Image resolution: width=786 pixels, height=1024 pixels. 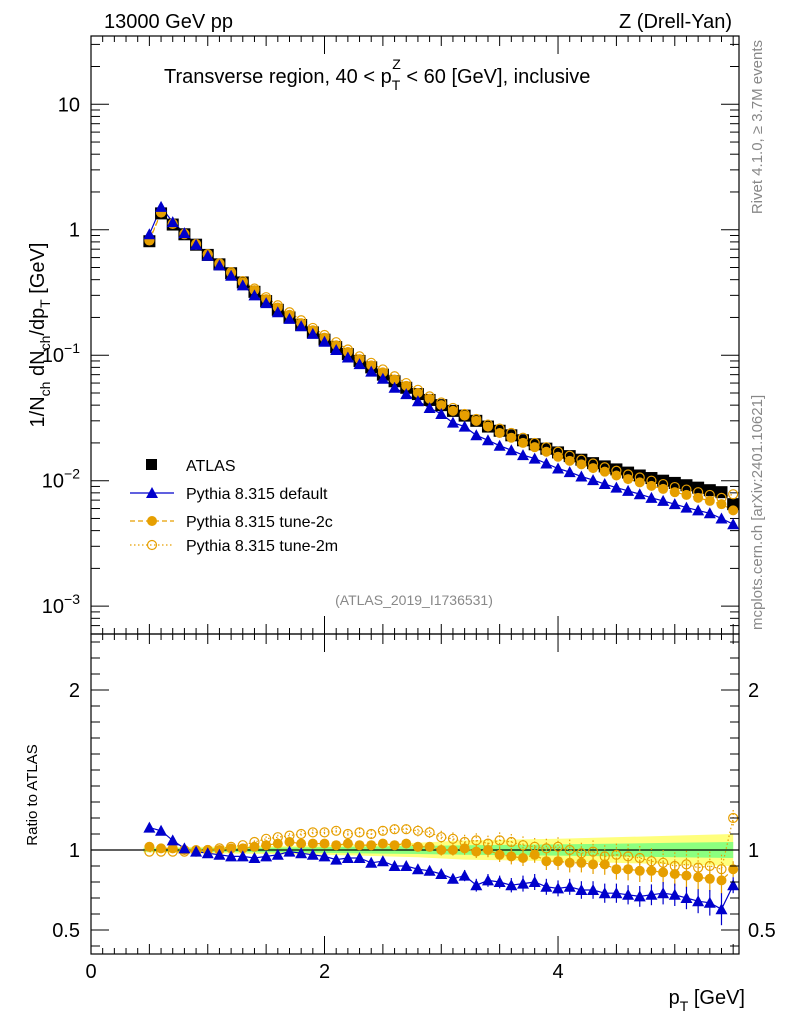 I want to click on collision-energy-label: 13000 GeV pp, so click(x=168, y=22).